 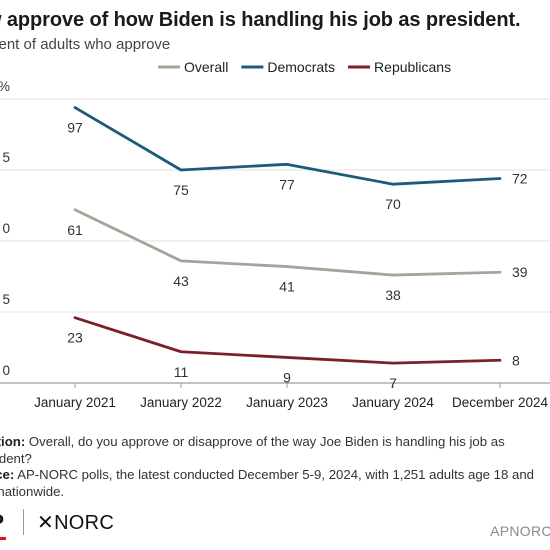 I want to click on site-url: APNORC., so click(x=520, y=531).